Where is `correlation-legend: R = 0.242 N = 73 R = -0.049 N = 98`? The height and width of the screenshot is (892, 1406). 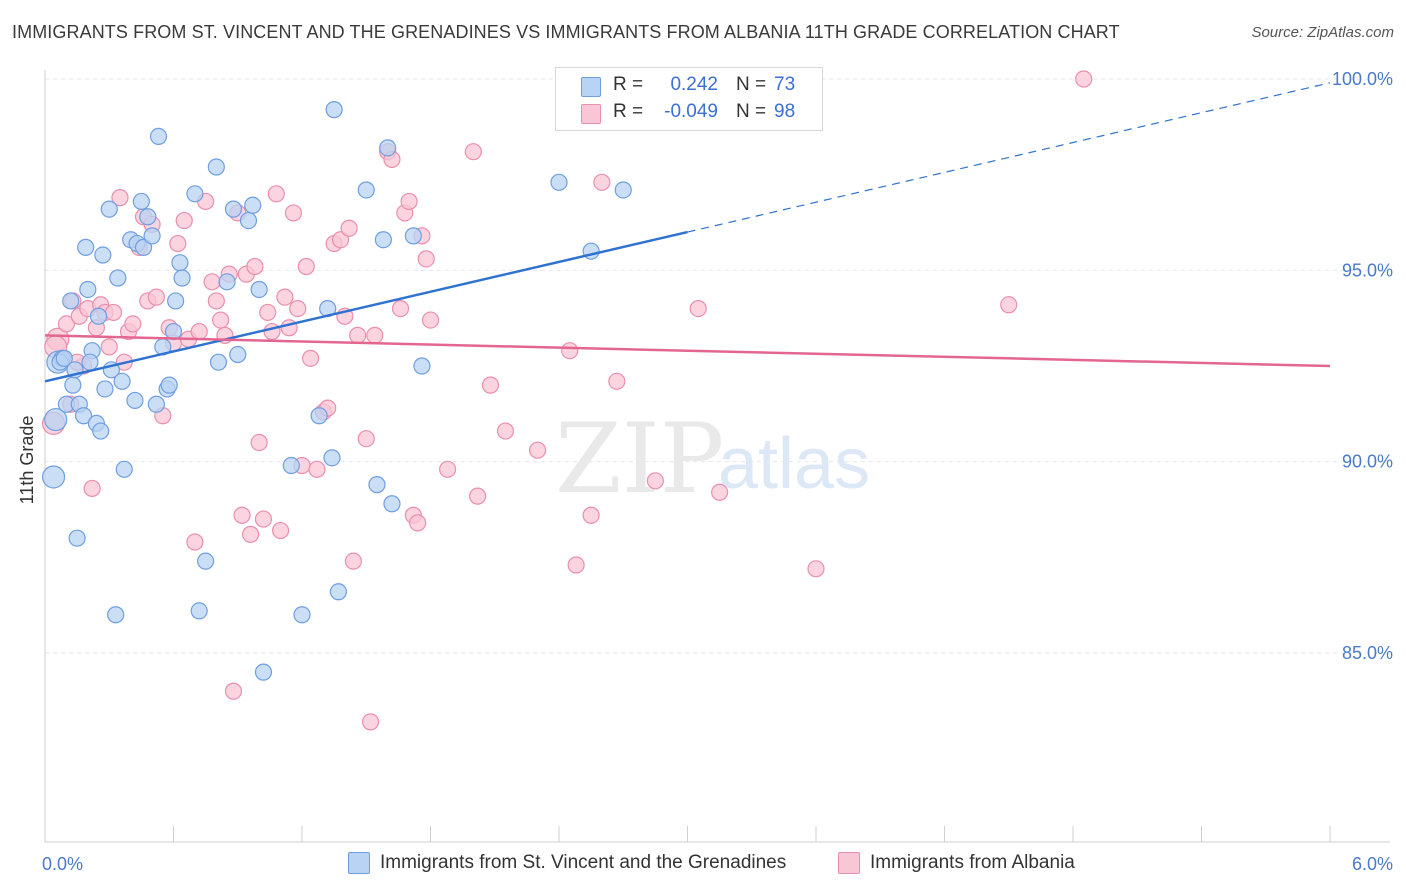
correlation-legend: R = 0.242 N = 73 R = -0.049 N = 98 is located at coordinates (689, 99).